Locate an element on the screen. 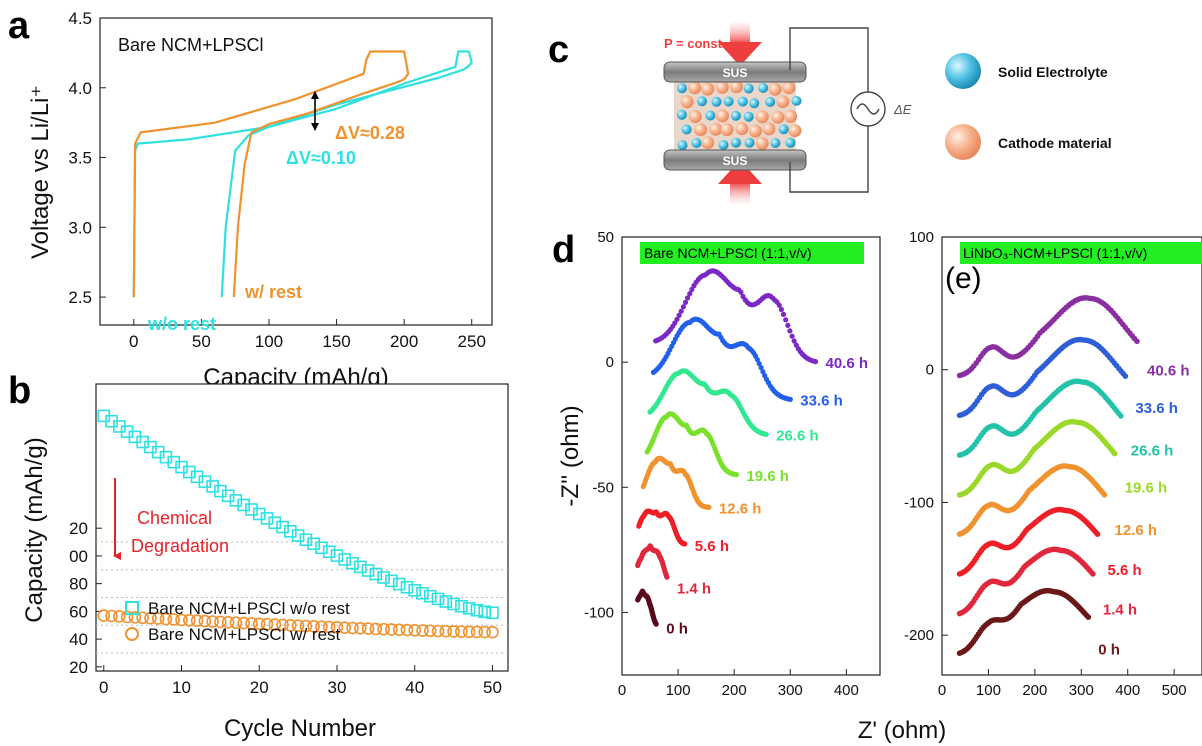 Image resolution: width=1202 pixels, height=746 pixels. y-tick-label-b: 80 is located at coordinates (78, 584).